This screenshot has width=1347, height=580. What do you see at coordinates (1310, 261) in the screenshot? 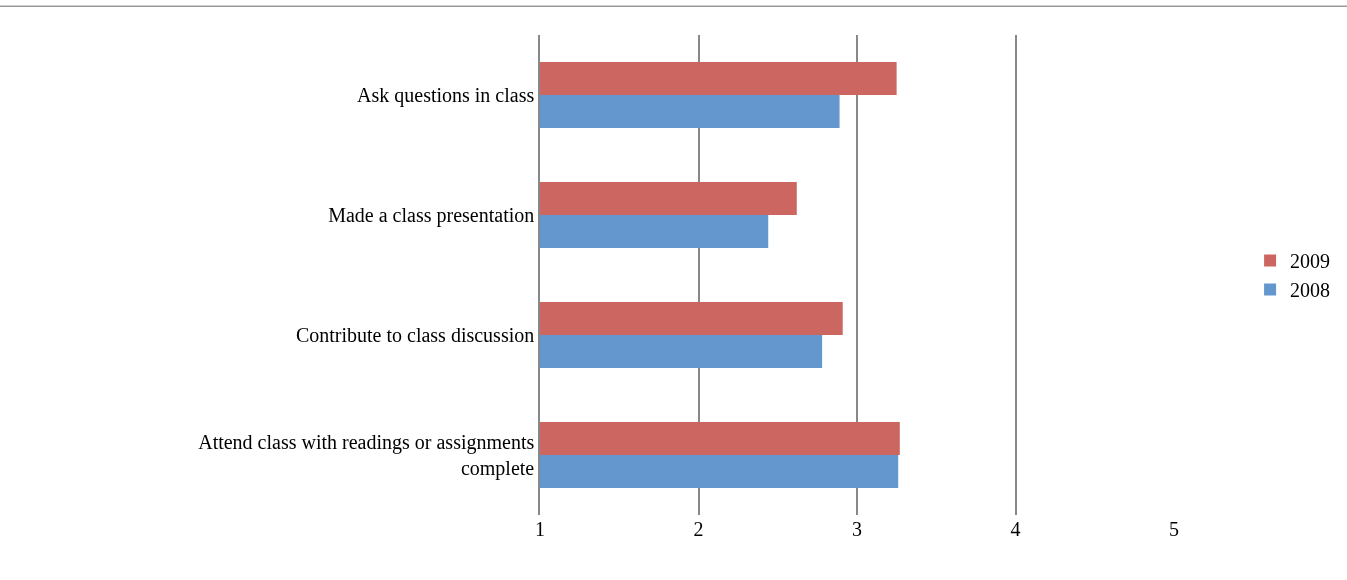
I see `legend-label: 2009` at bounding box center [1310, 261].